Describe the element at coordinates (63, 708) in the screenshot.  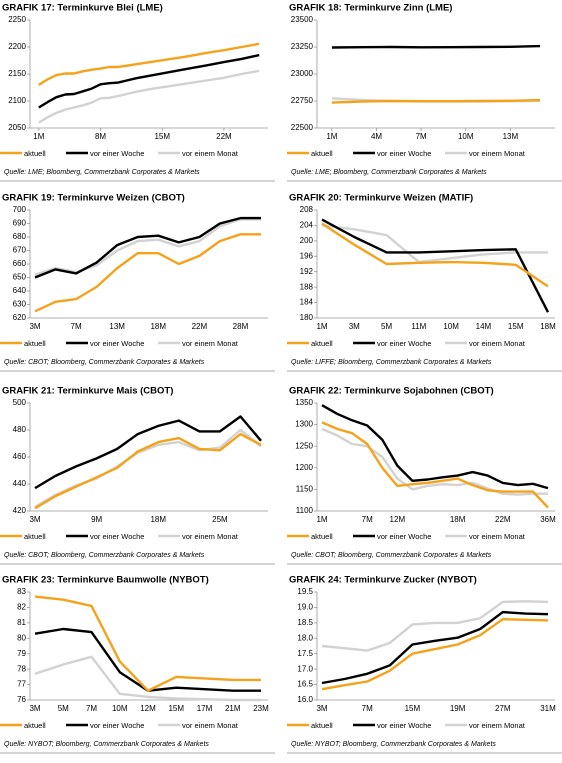
I see `x-tick-label: 5M` at that location.